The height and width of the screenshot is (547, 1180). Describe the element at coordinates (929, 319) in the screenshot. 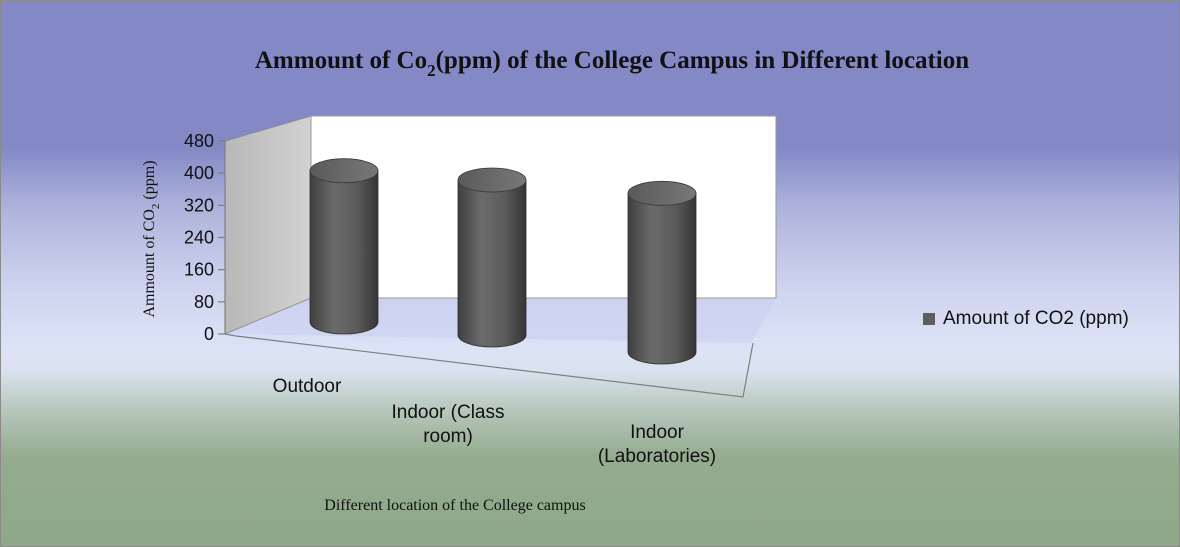

I see `legend-swatch` at that location.